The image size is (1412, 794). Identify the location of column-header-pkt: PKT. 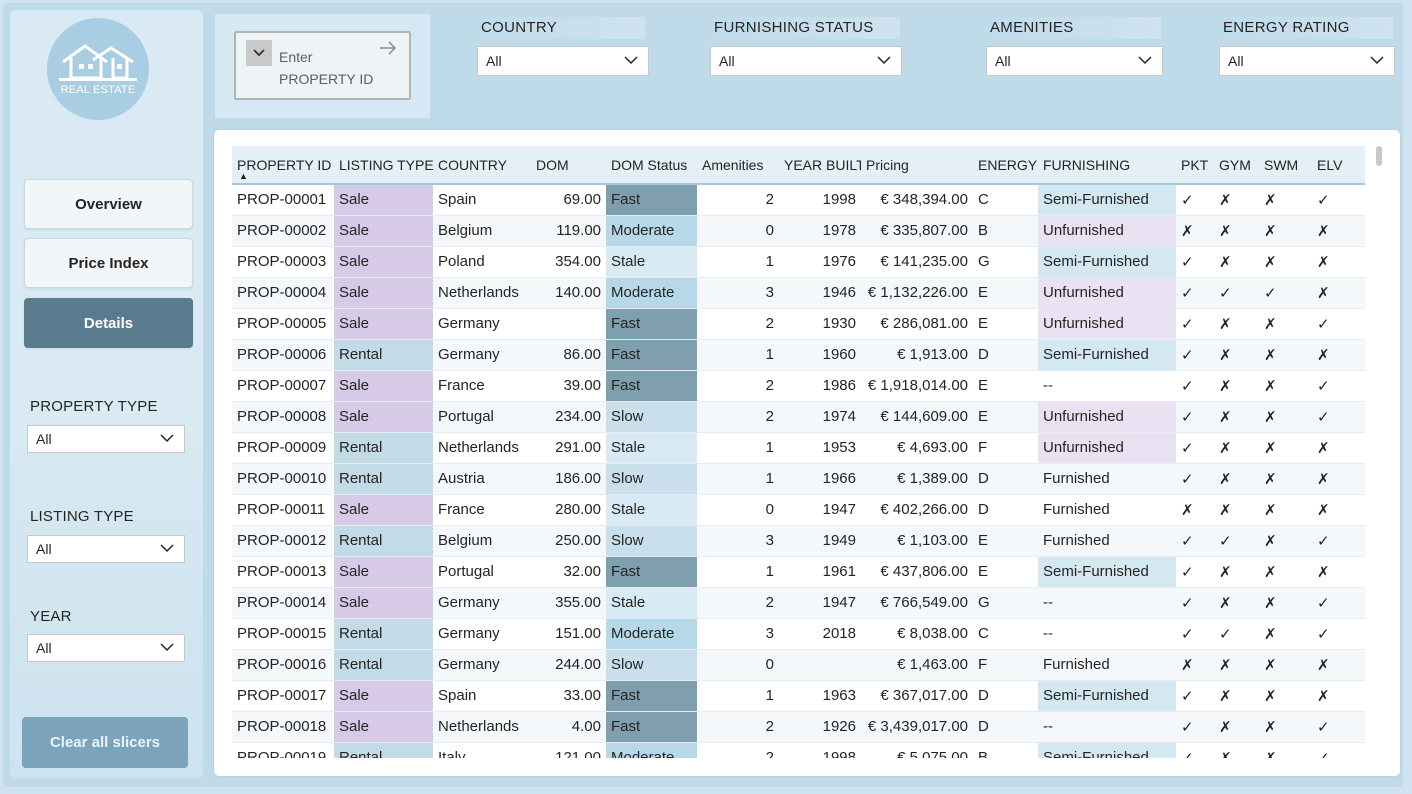
(1195, 165).